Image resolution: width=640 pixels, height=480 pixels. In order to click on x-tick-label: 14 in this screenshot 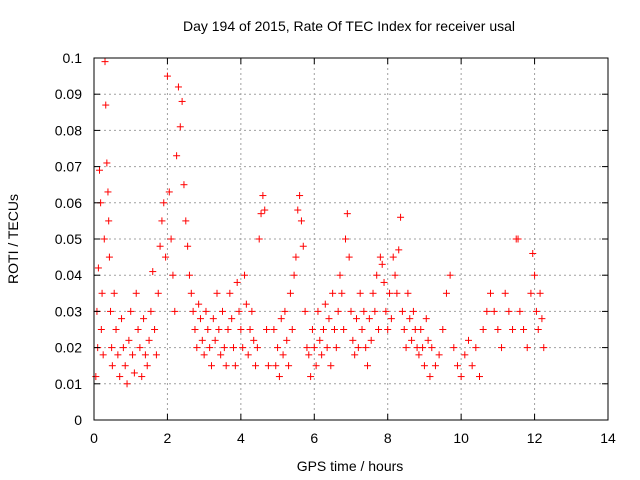, I will do `click(608, 438)`.